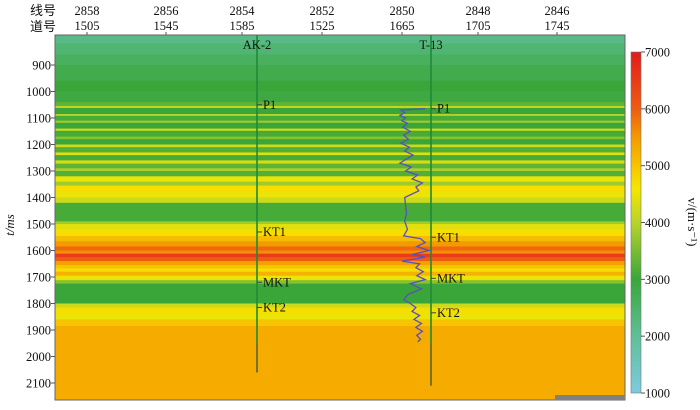 The image size is (700, 410). I want to click on colorbar-tick-label: 1000, so click(657, 394).